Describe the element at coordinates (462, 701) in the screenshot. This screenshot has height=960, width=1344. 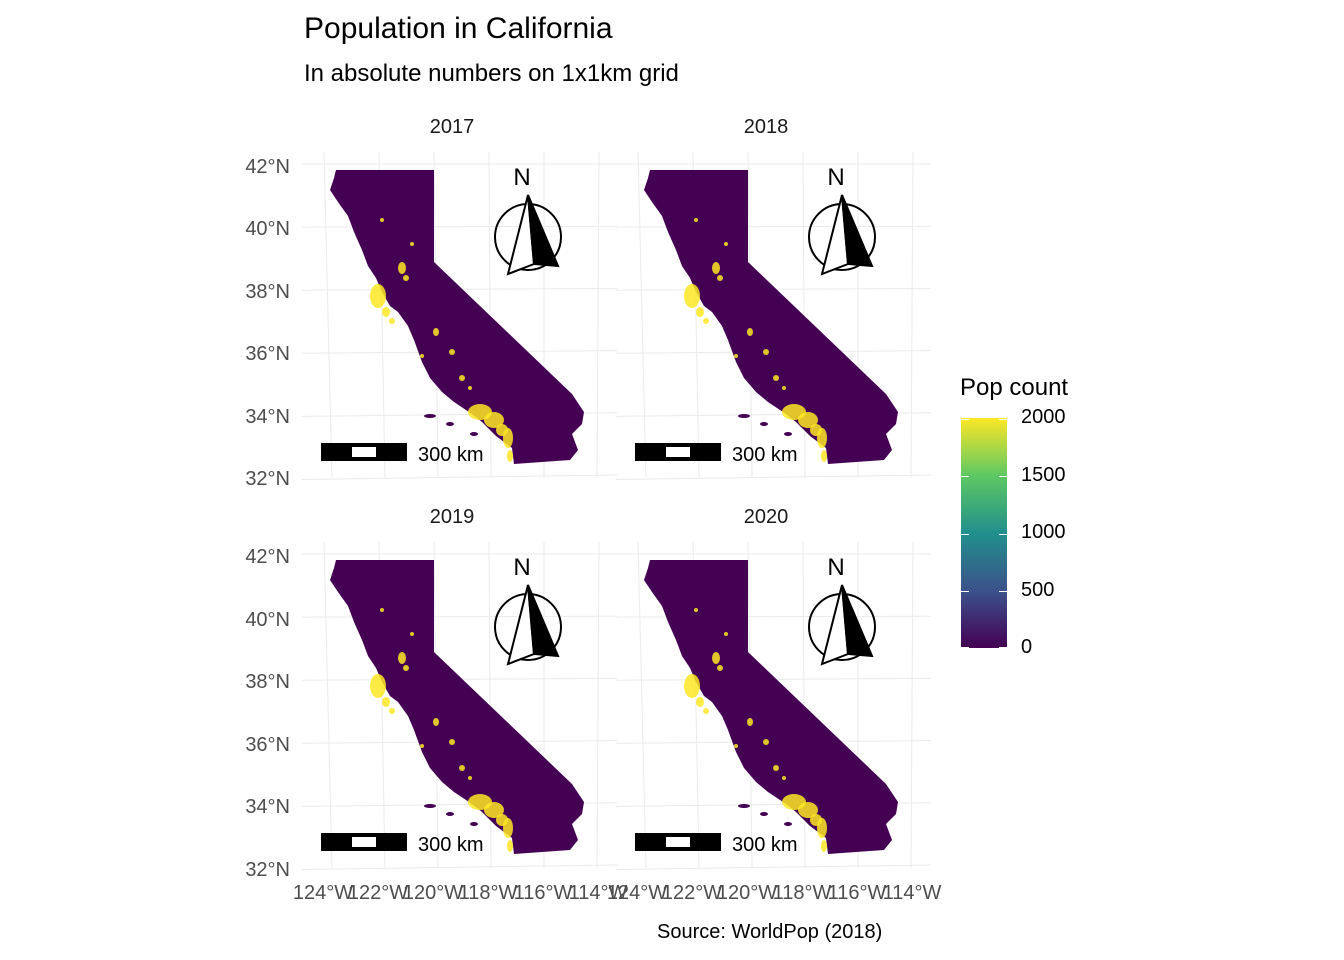
I see `facet-panel-2019: 2019 N 300 km` at that location.